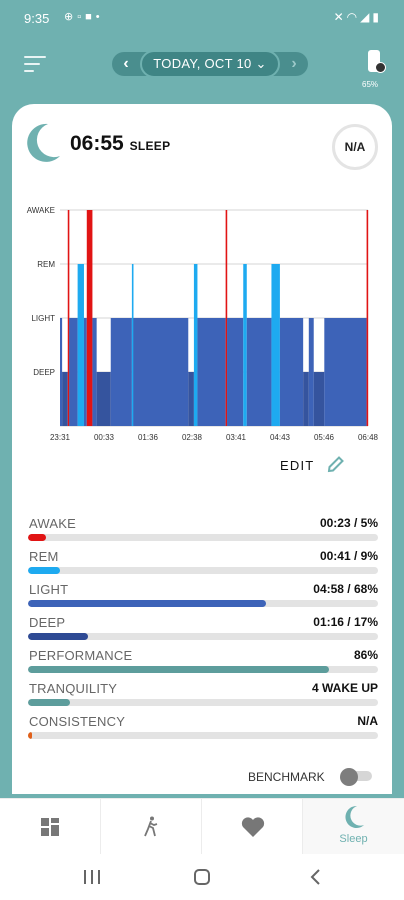 Image resolution: width=404 pixels, height=900 pixels. Describe the element at coordinates (365, 655) in the screenshot. I see `metric-value: 86%` at that location.